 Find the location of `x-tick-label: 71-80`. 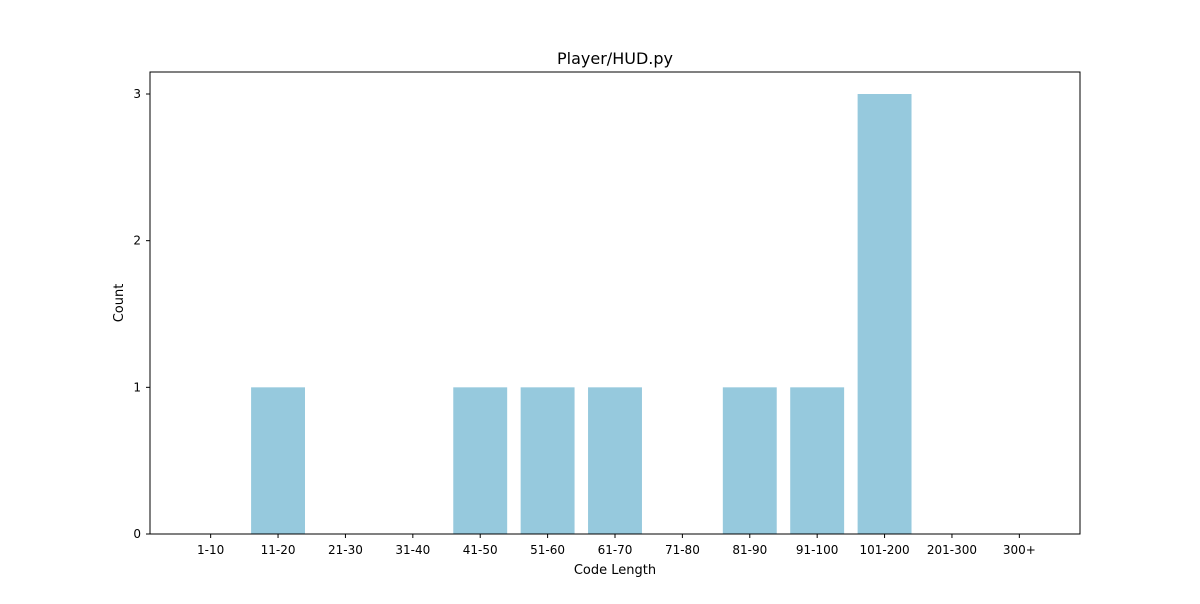

x-tick-label: 71-80 is located at coordinates (682, 550).